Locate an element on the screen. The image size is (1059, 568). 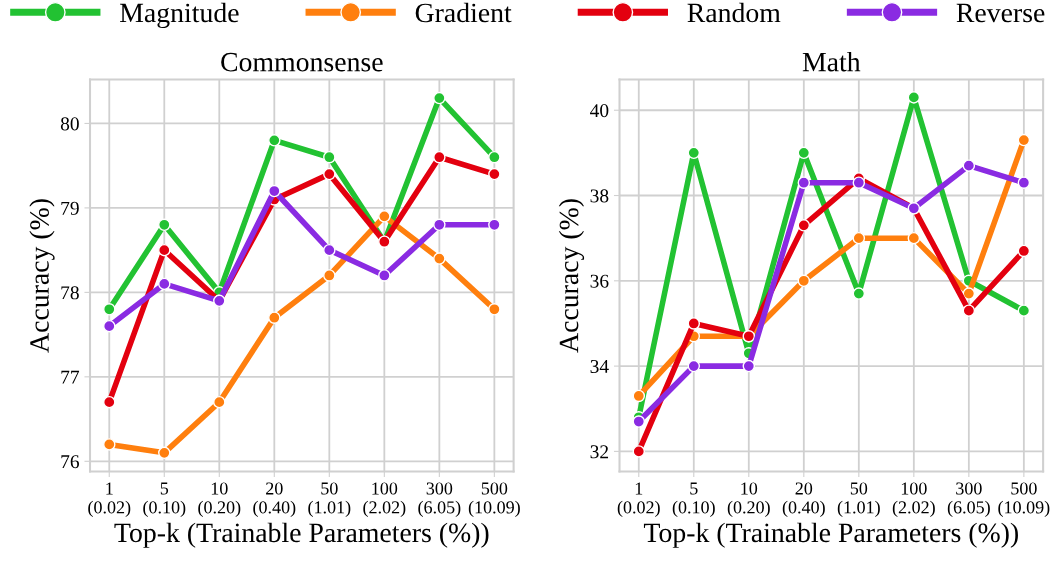
y-tick-label: 34 is located at coordinates (599, 366).